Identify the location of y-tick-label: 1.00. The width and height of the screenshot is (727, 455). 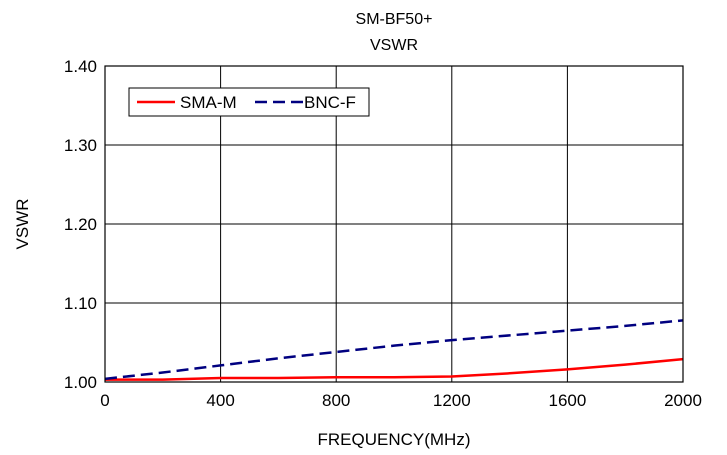
(80, 382).